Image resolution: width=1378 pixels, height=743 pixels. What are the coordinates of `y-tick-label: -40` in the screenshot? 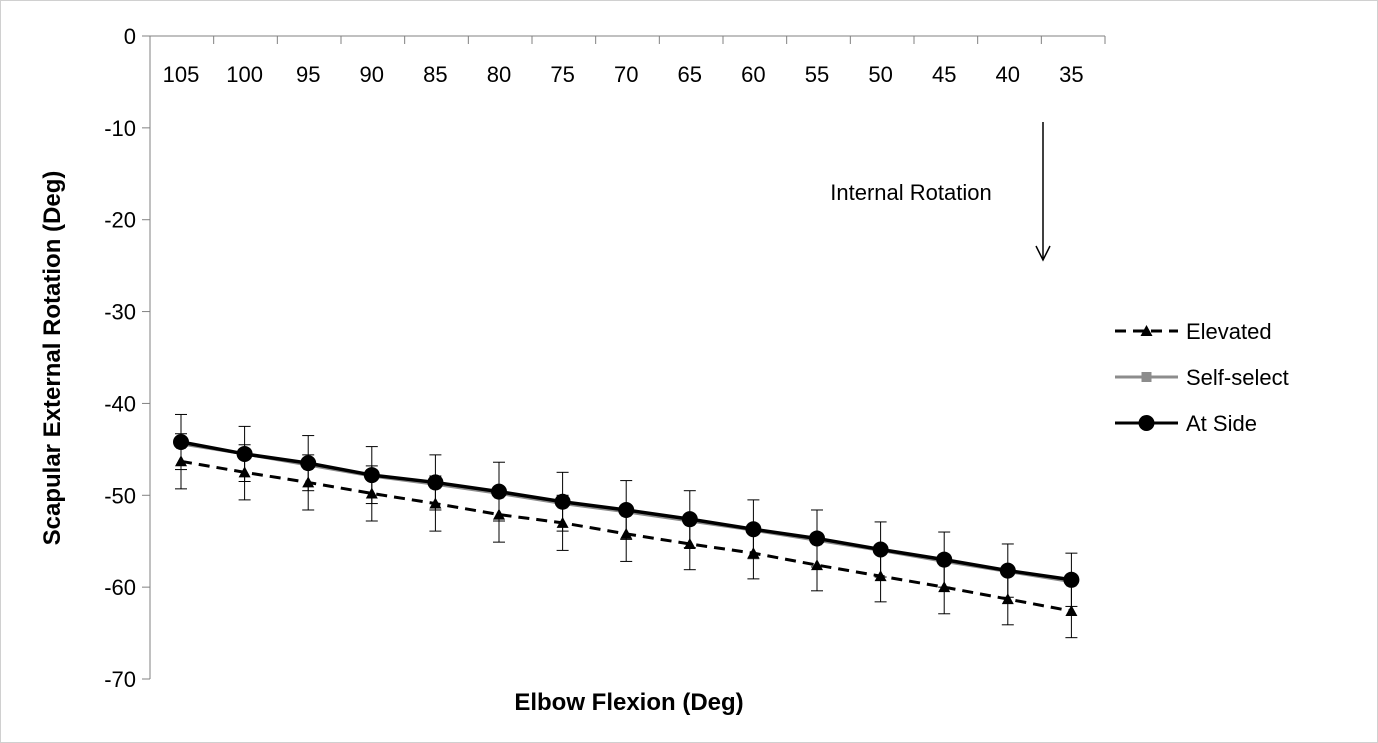 It's located at (120, 403).